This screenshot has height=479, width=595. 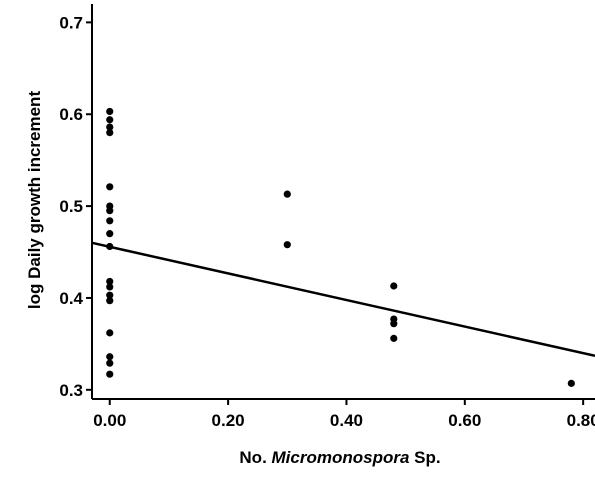 I want to click on y-tick-label: 0.6, so click(x=71, y=114).